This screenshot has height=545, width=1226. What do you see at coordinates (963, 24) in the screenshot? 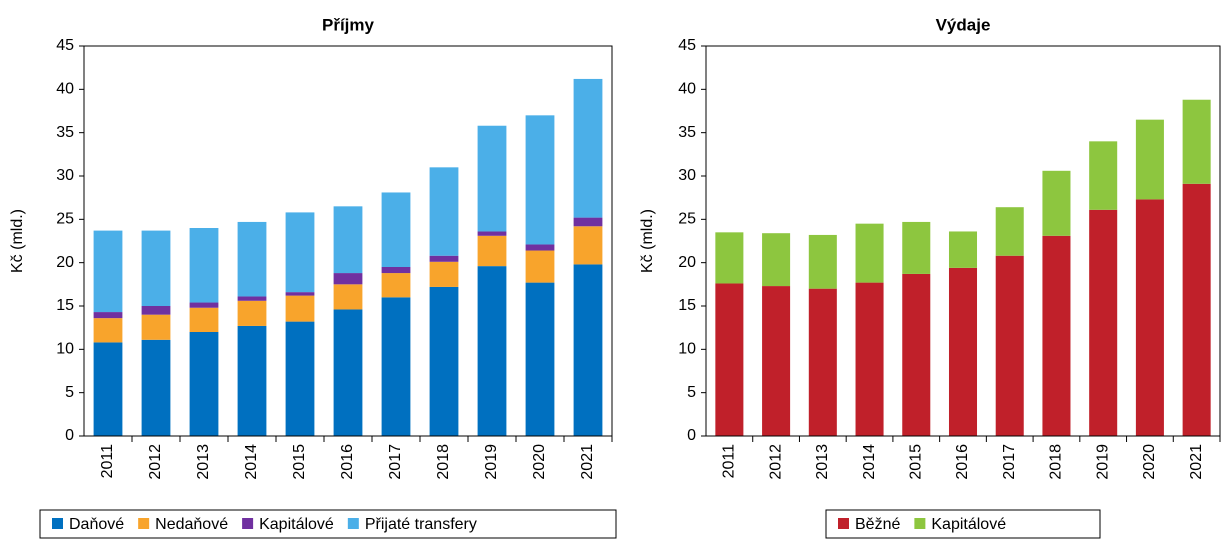
I see `chart-title: Výdaje` at bounding box center [963, 24].